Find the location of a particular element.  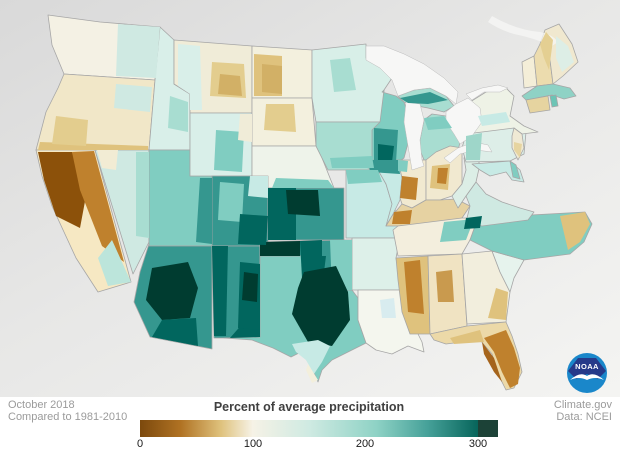

region-nv-northwest-cream is located at coordinates (107, 160).